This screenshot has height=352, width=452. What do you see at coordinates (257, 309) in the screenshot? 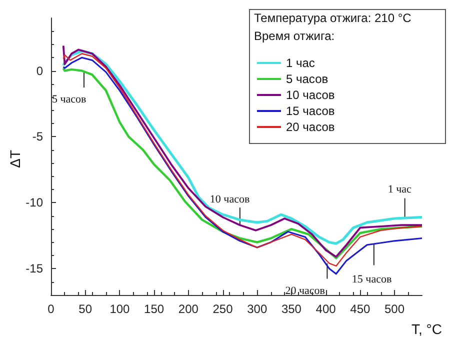
I see `x-tick-label: 300` at bounding box center [257, 309].